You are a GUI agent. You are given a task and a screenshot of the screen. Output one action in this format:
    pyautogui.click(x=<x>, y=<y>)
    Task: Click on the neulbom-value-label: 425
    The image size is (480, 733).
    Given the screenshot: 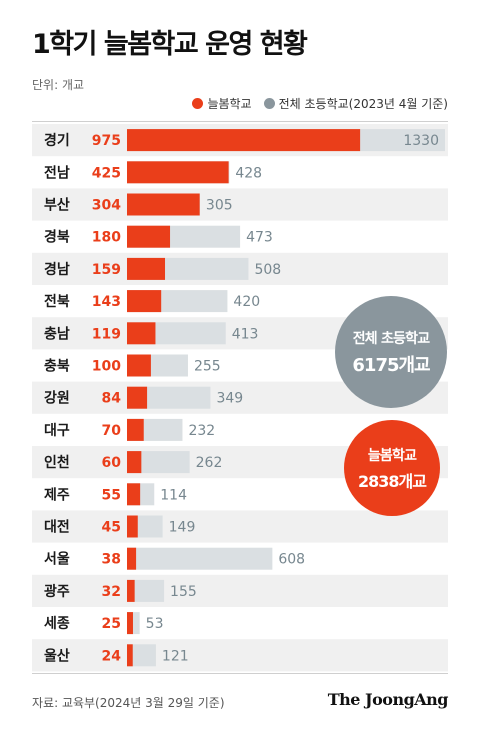 What is the action you would take?
    pyautogui.click(x=106, y=173)
    